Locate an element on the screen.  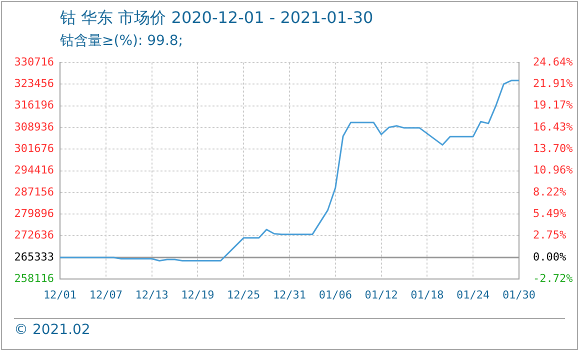
y-tick-label: 316196 is located at coordinates (34, 105).